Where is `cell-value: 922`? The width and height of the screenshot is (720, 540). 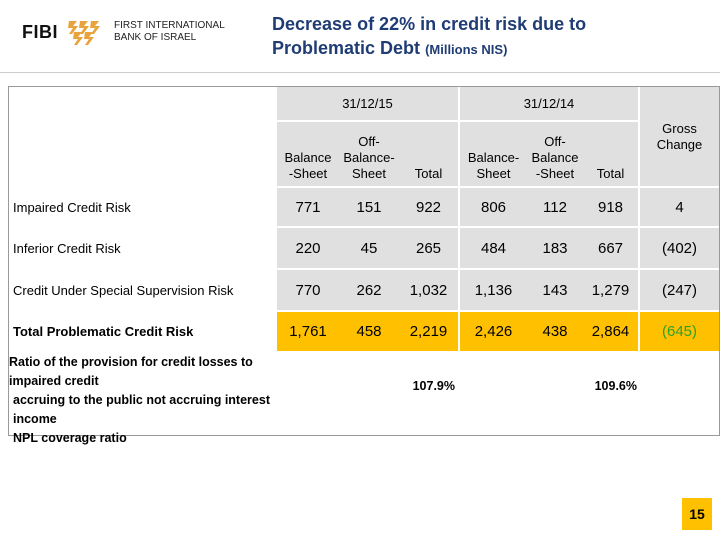
cell-value: 922 is located at coordinates (429, 206).